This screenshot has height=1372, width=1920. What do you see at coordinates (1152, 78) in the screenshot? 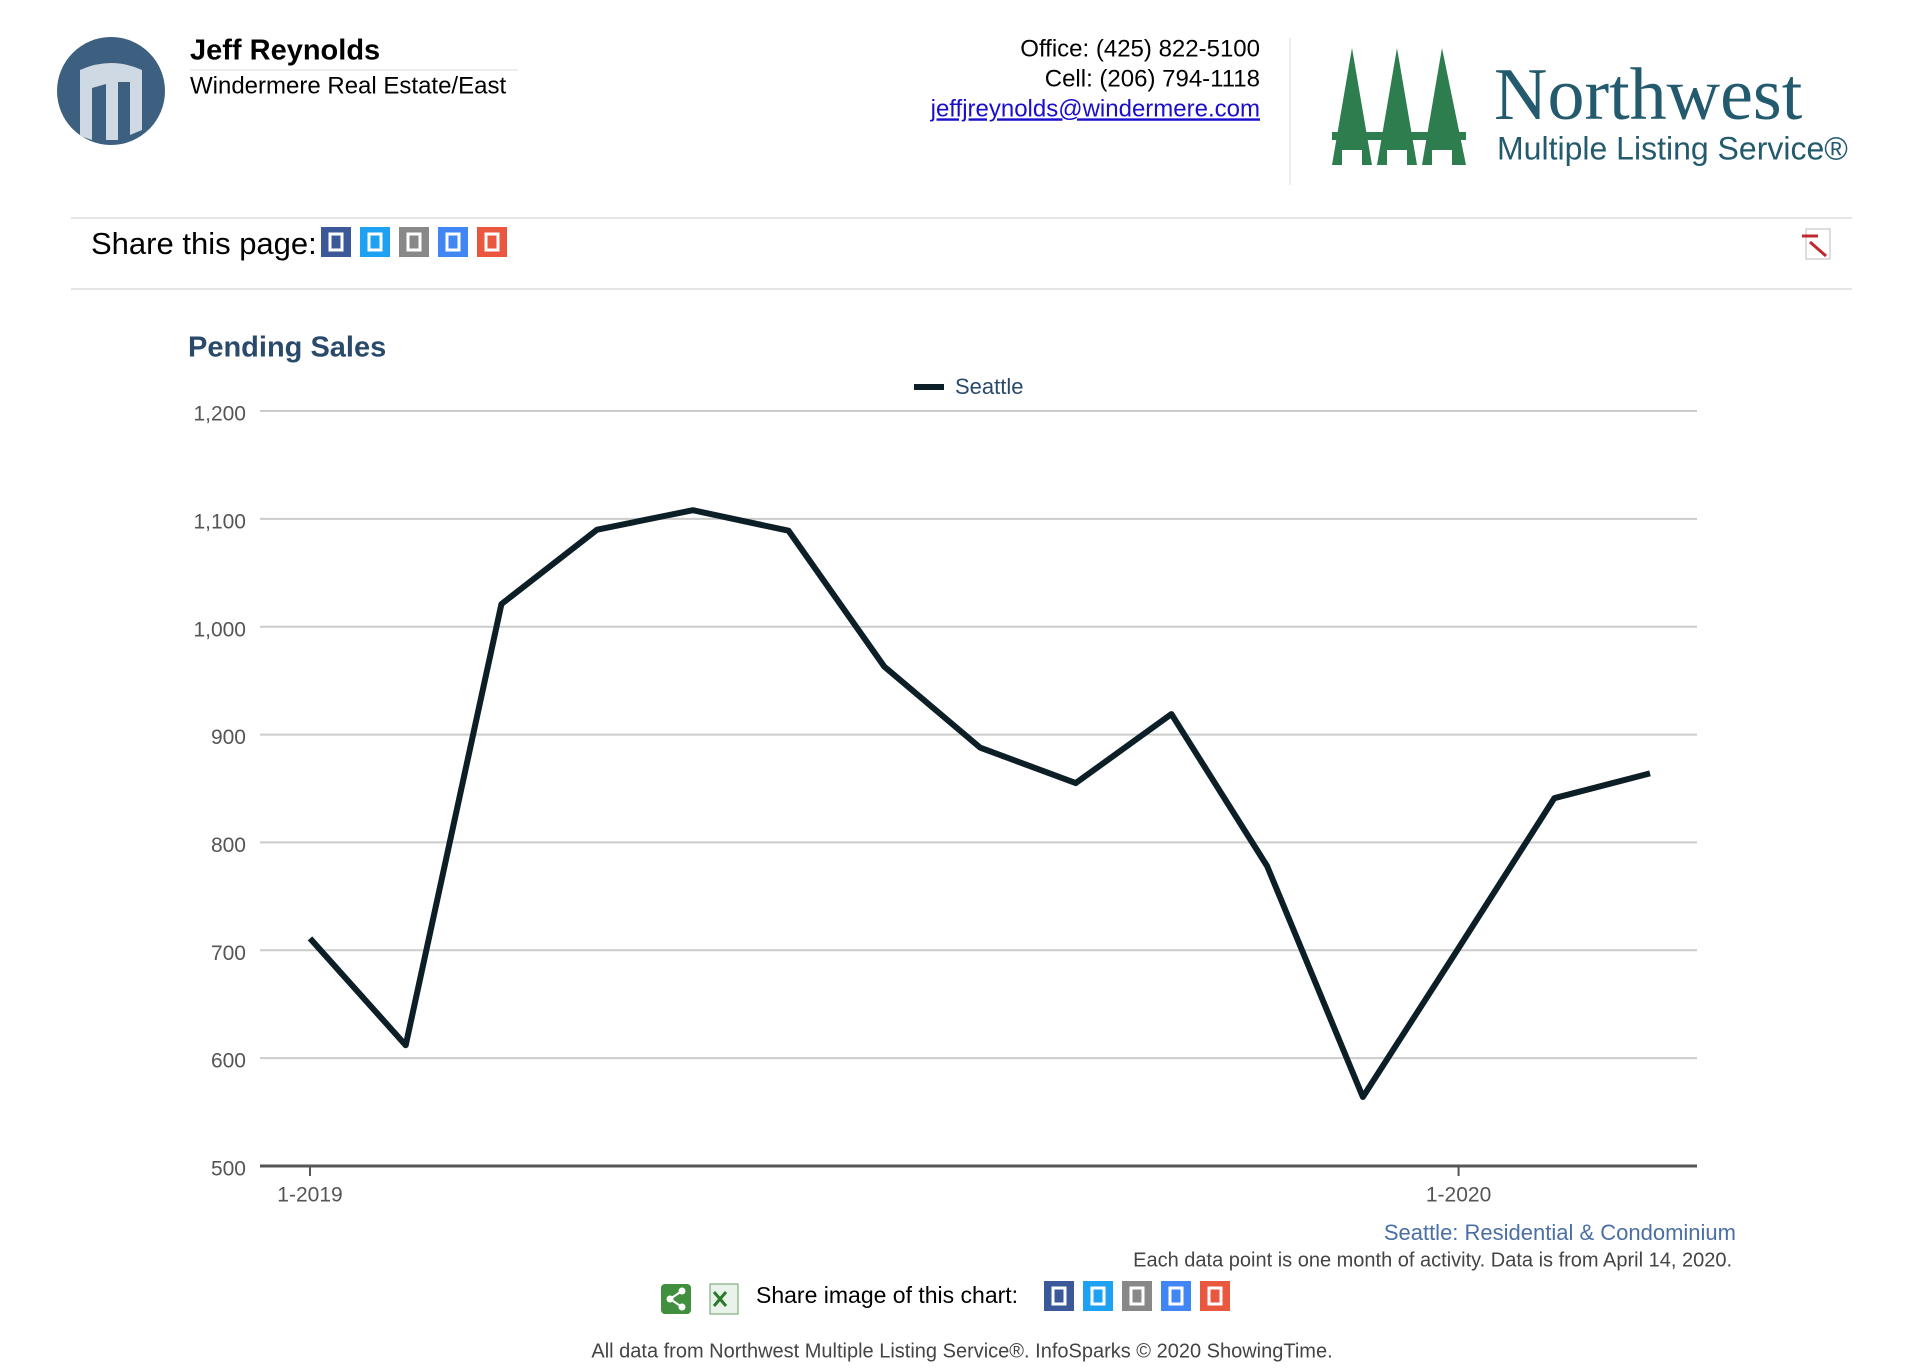
I see `cell-phone: Cell: (206) 794-1118` at bounding box center [1152, 78].